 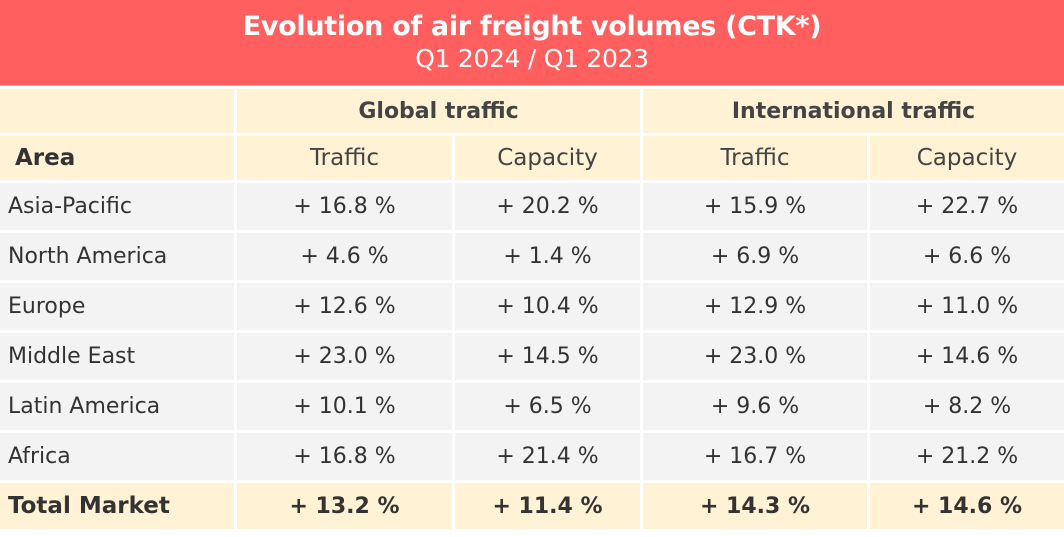 What do you see at coordinates (967, 306) in the screenshot?
I see `intl-capacity-cell: + 11.0 %` at bounding box center [967, 306].